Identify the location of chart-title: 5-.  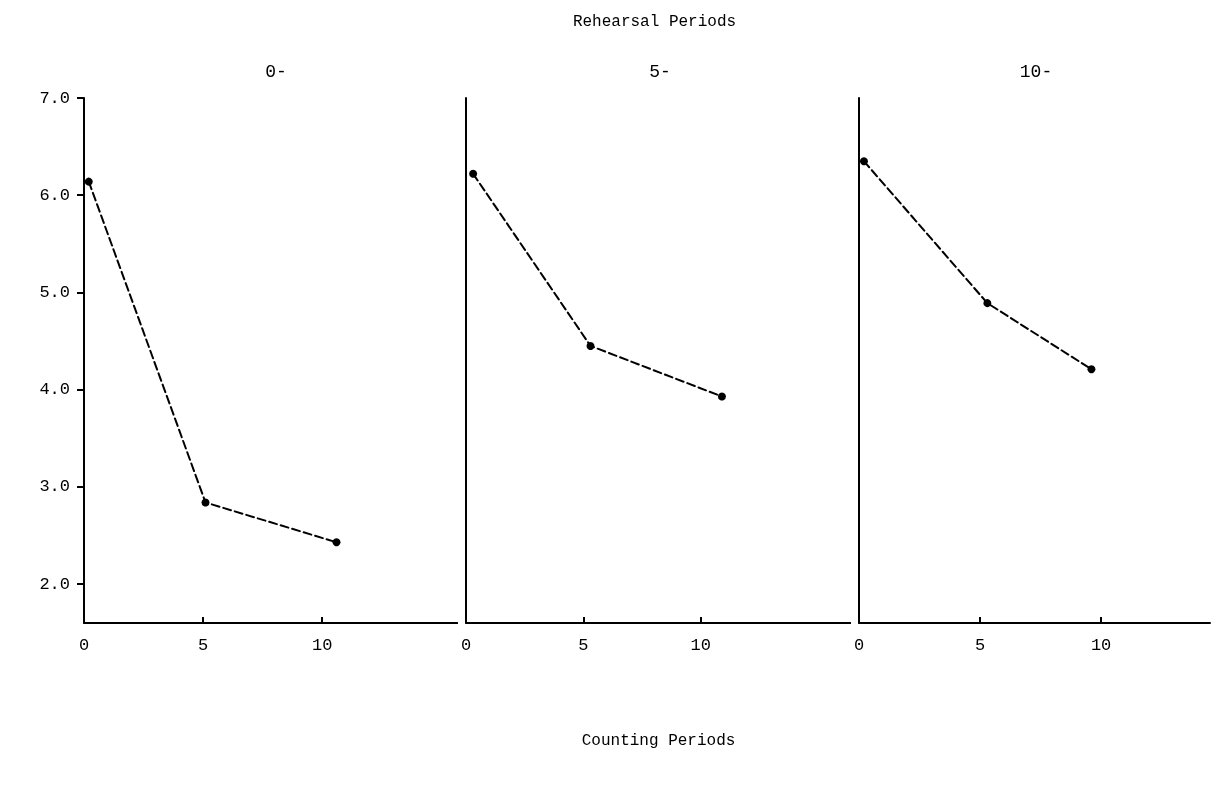
(660, 72).